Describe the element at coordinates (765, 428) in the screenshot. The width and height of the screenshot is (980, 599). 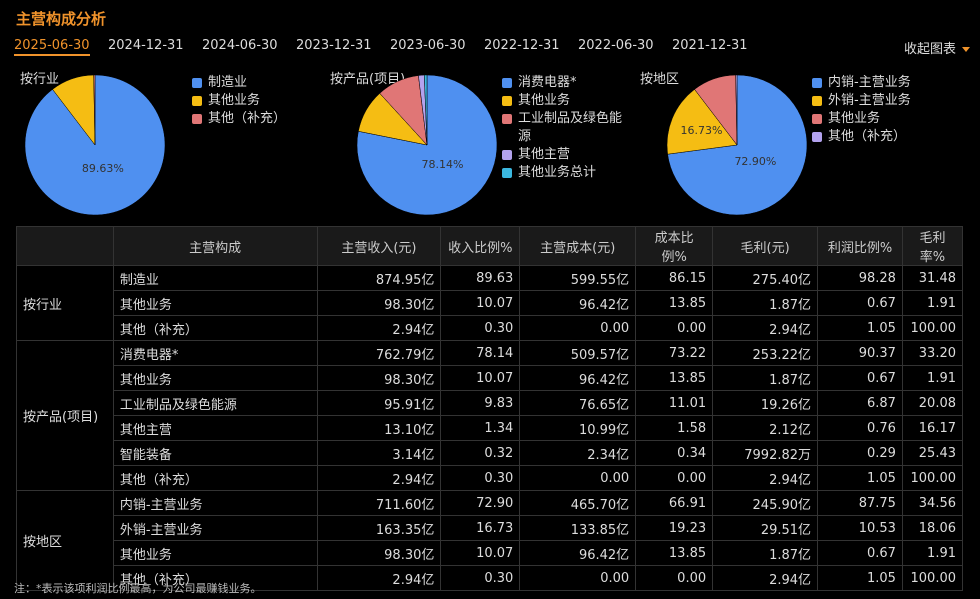
I see `value-cell: 2.12亿` at that location.